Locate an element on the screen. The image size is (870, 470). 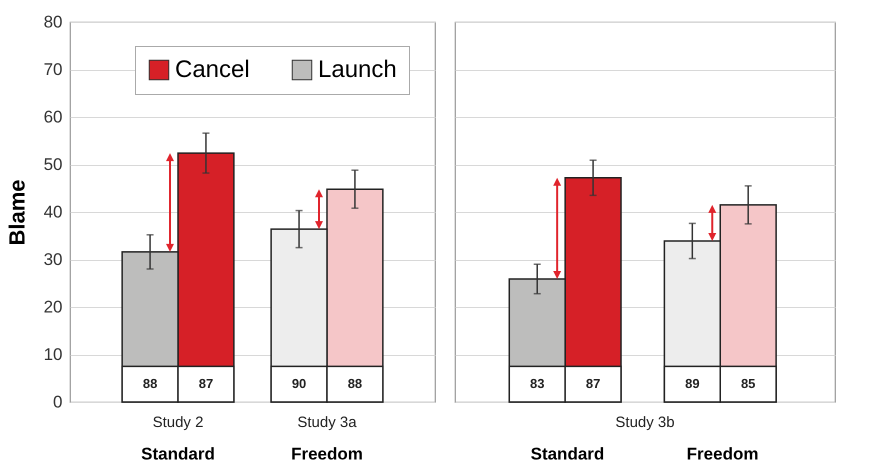
annotation: 83 is located at coordinates (537, 384).